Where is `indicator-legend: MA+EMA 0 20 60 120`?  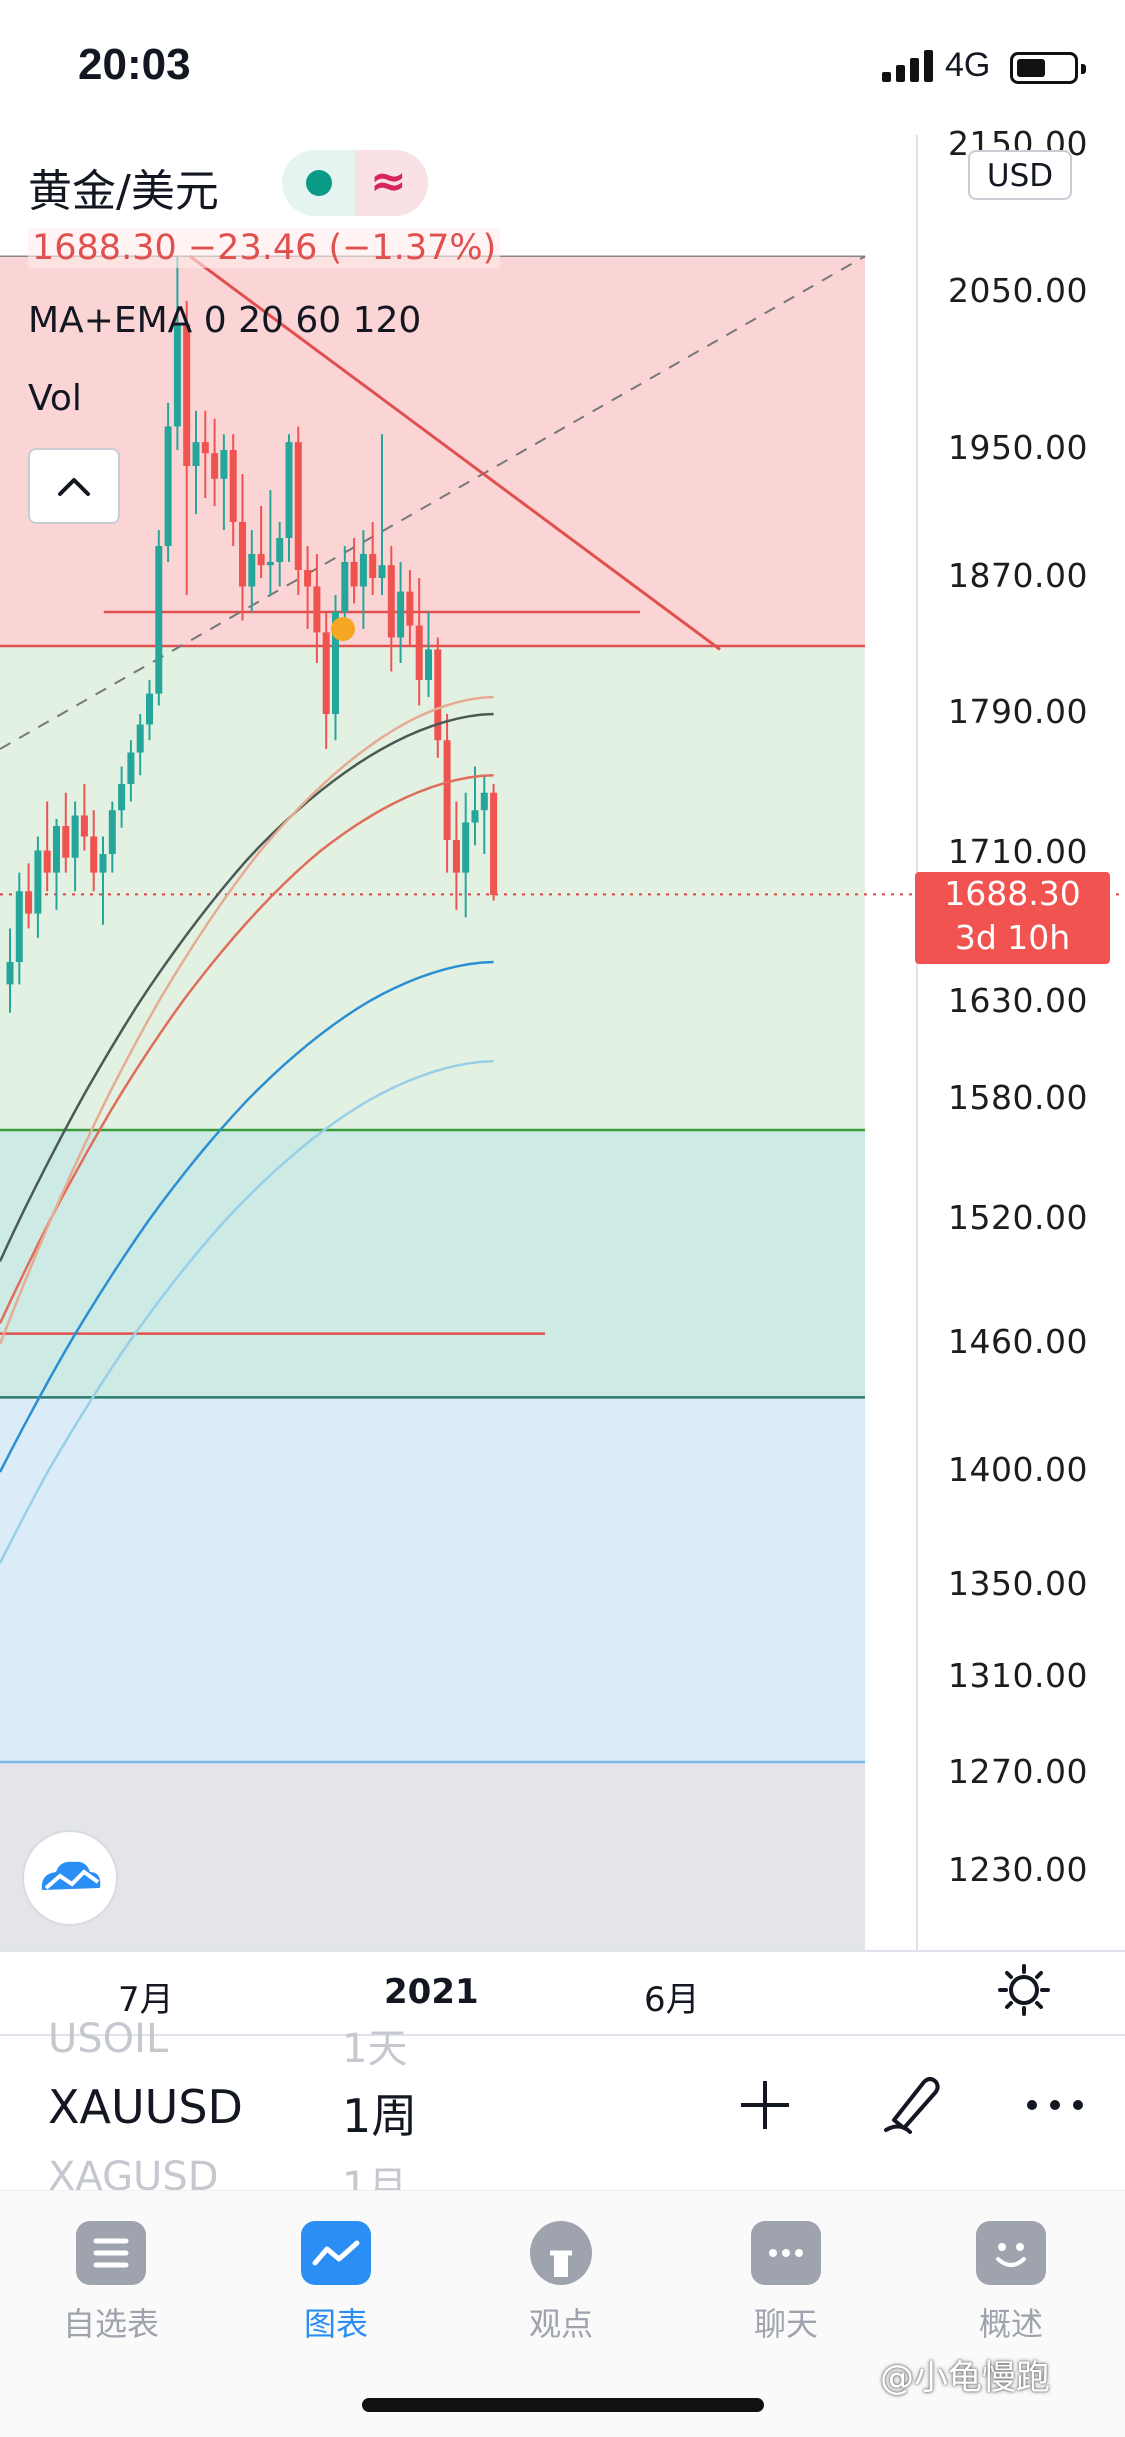
indicator-legend: MA+EMA 0 20 60 120 is located at coordinates (225, 320).